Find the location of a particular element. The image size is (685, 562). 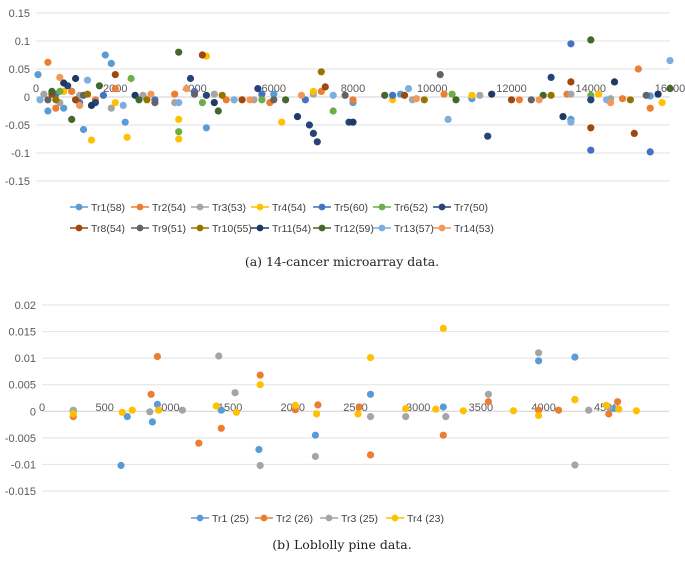

legend-label: Tr4(54) is located at coordinates (289, 208).